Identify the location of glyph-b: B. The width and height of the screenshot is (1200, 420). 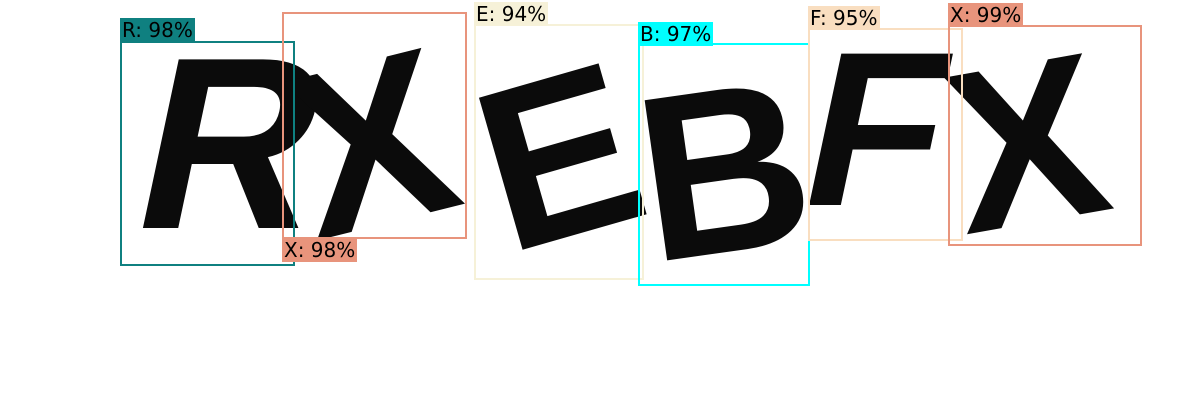
(724, 170).